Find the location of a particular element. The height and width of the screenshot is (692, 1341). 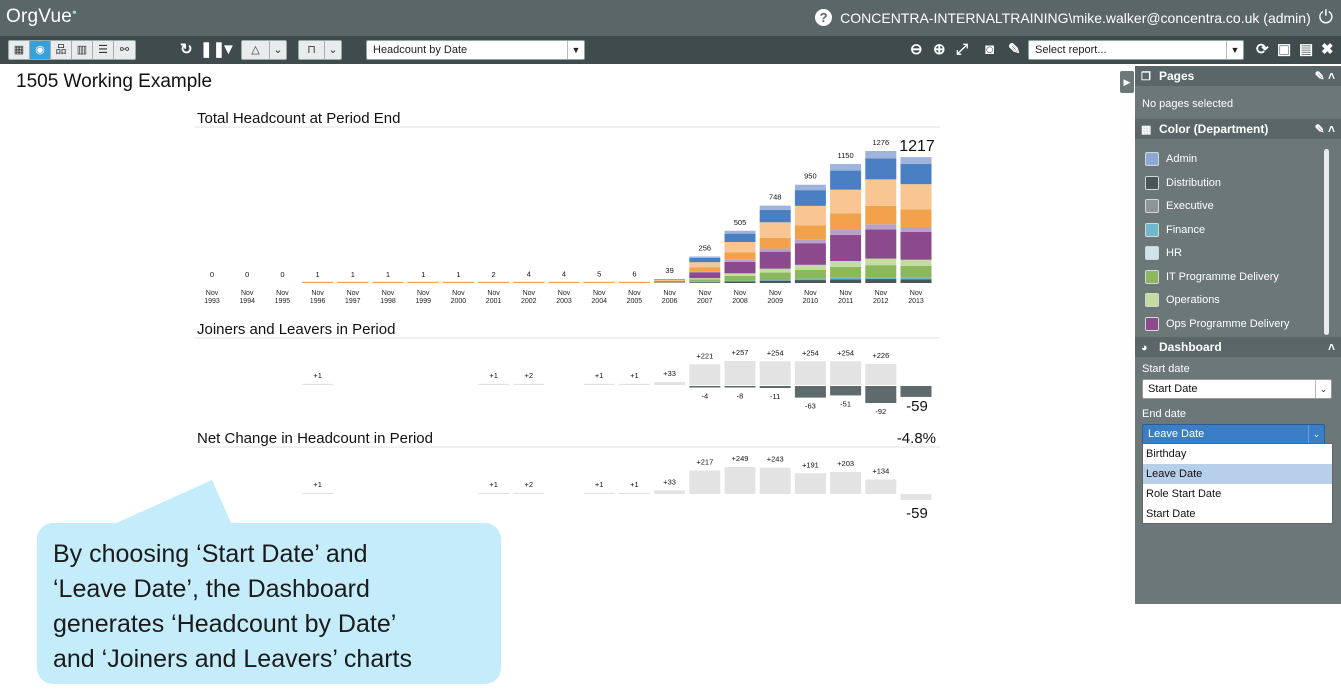

refresh-icon: ↻ is located at coordinates (186, 49).